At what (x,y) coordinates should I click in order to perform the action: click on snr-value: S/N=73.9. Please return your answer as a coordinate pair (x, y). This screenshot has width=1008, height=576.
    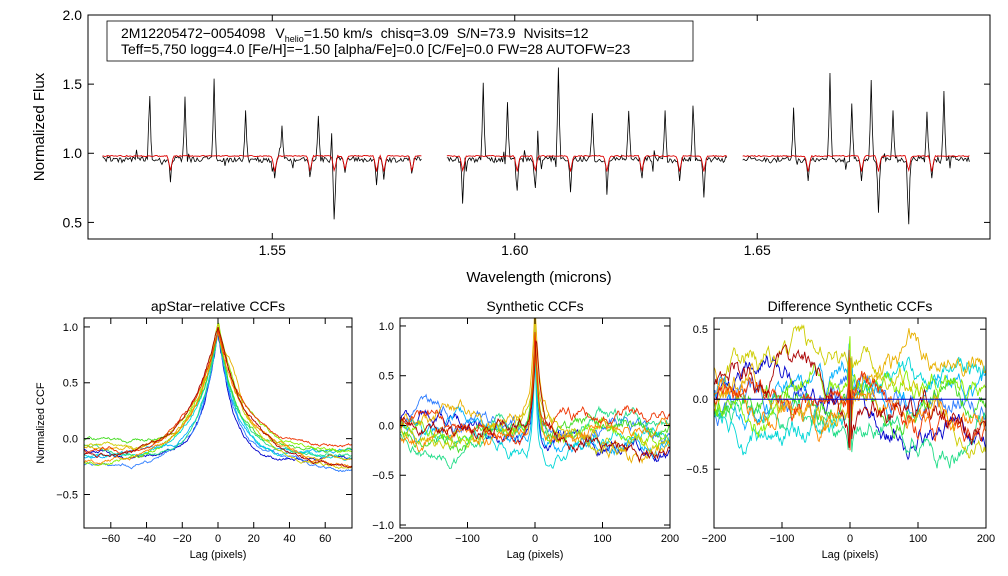
    Looking at the image, I should click on (486, 33).